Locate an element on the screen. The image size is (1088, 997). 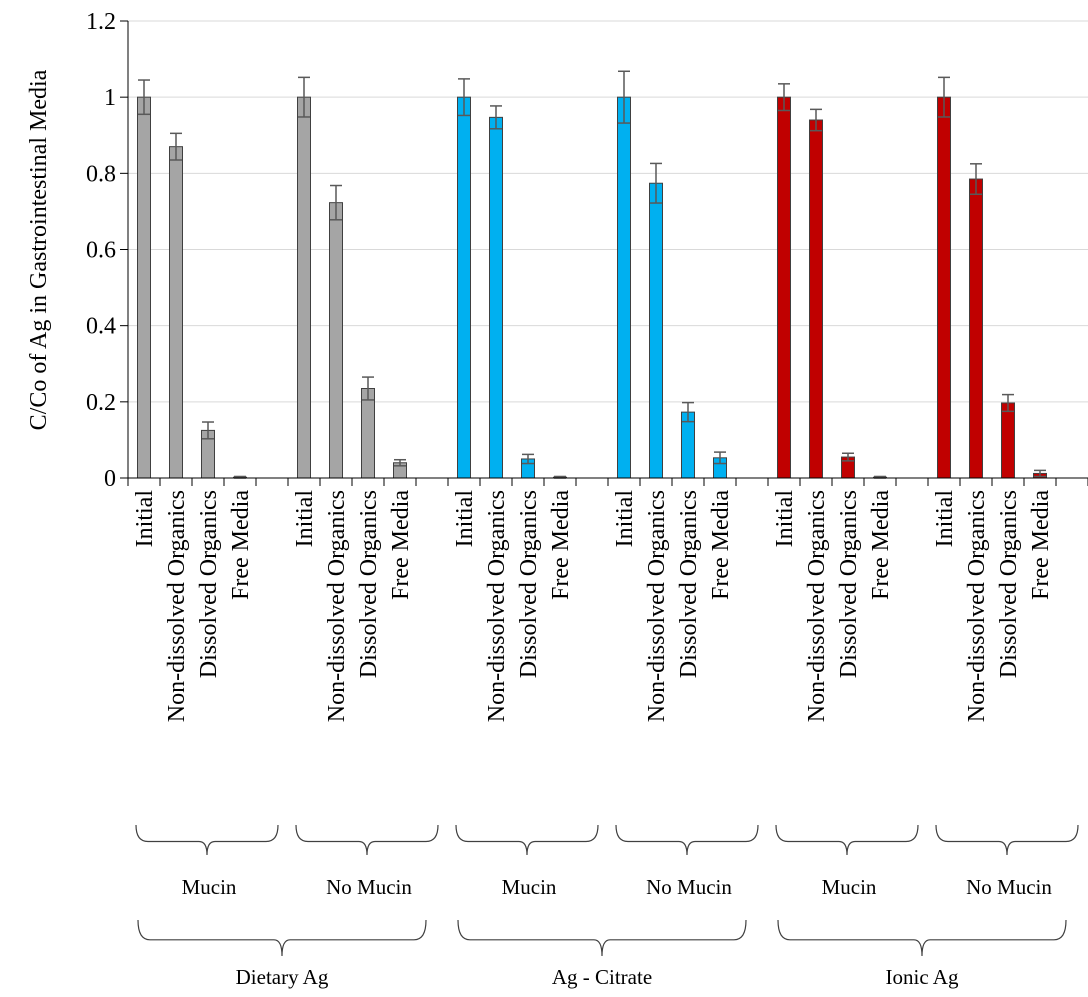
y-tick-label: 0.6 is located at coordinates (101, 251).